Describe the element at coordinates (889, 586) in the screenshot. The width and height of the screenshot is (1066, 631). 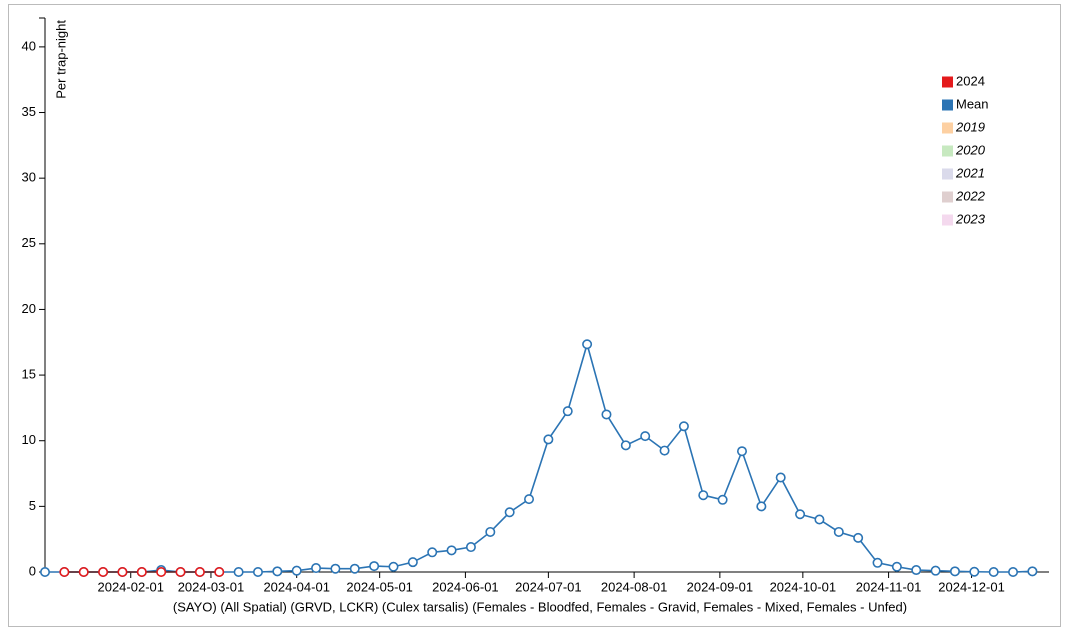
I see `x-tick-label: 2024-11-01` at that location.